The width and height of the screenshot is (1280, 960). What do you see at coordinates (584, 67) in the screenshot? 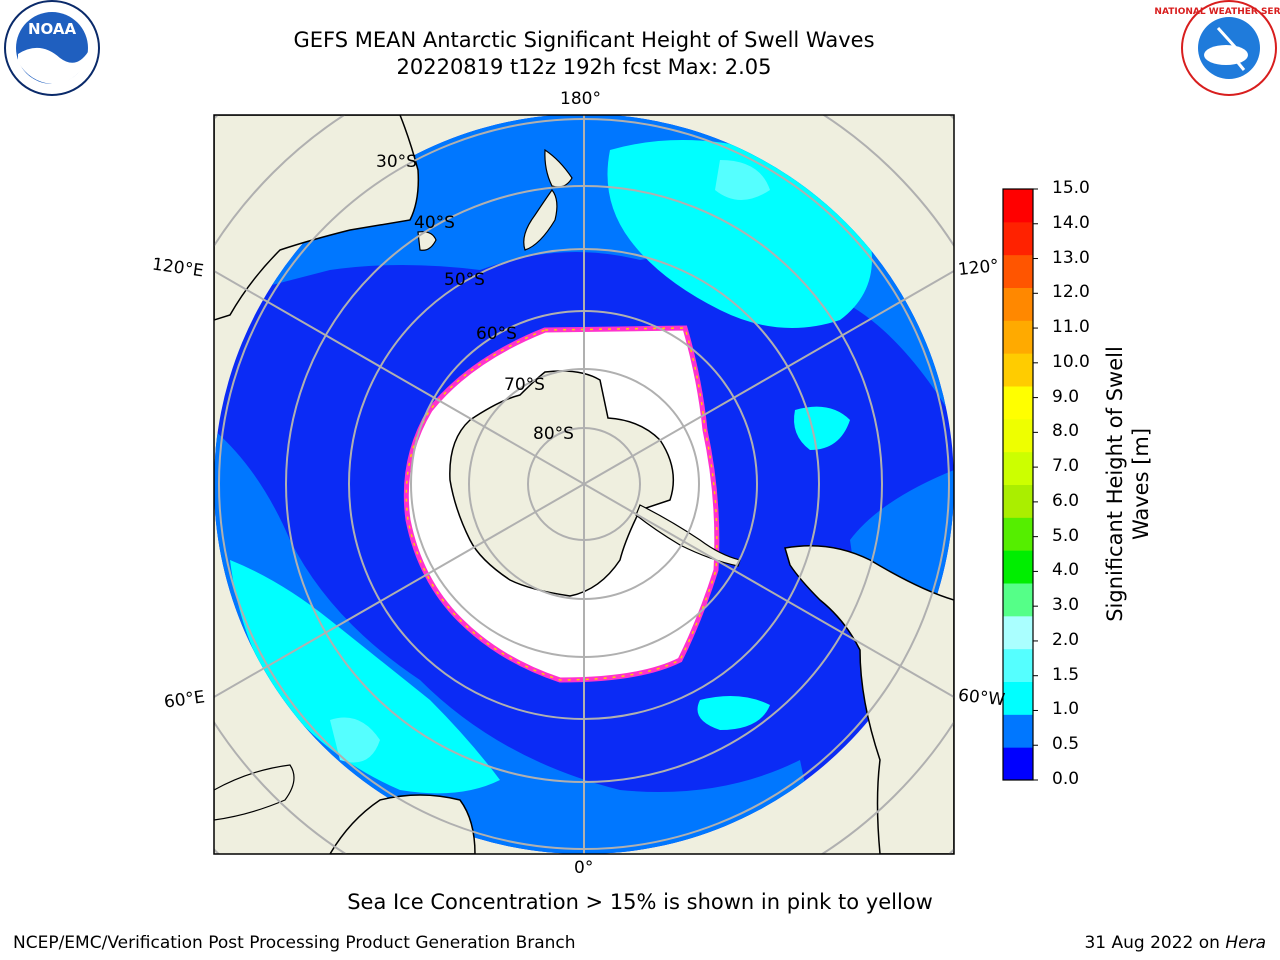
I see `title-line-2: 20220819 t12z 192h fcst Max: 2.05` at bounding box center [584, 67].